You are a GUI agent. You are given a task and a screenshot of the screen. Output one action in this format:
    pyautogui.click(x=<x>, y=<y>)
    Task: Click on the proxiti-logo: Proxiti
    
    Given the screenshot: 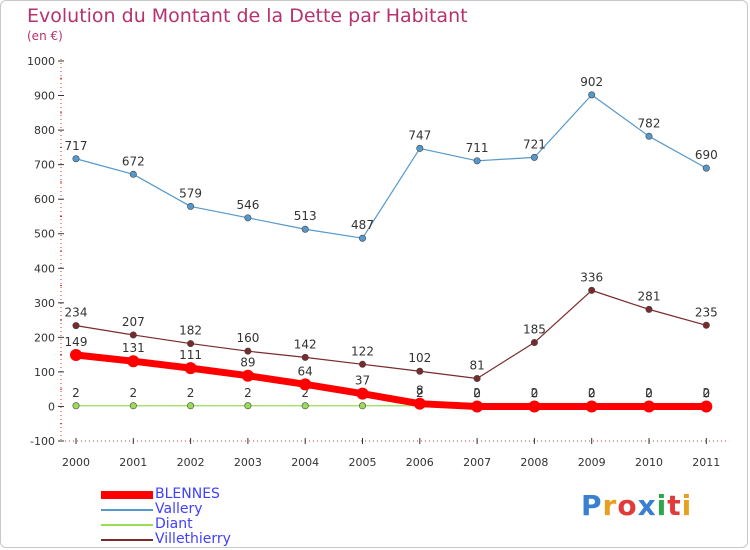 What is the action you would take?
    pyautogui.click(x=636, y=505)
    